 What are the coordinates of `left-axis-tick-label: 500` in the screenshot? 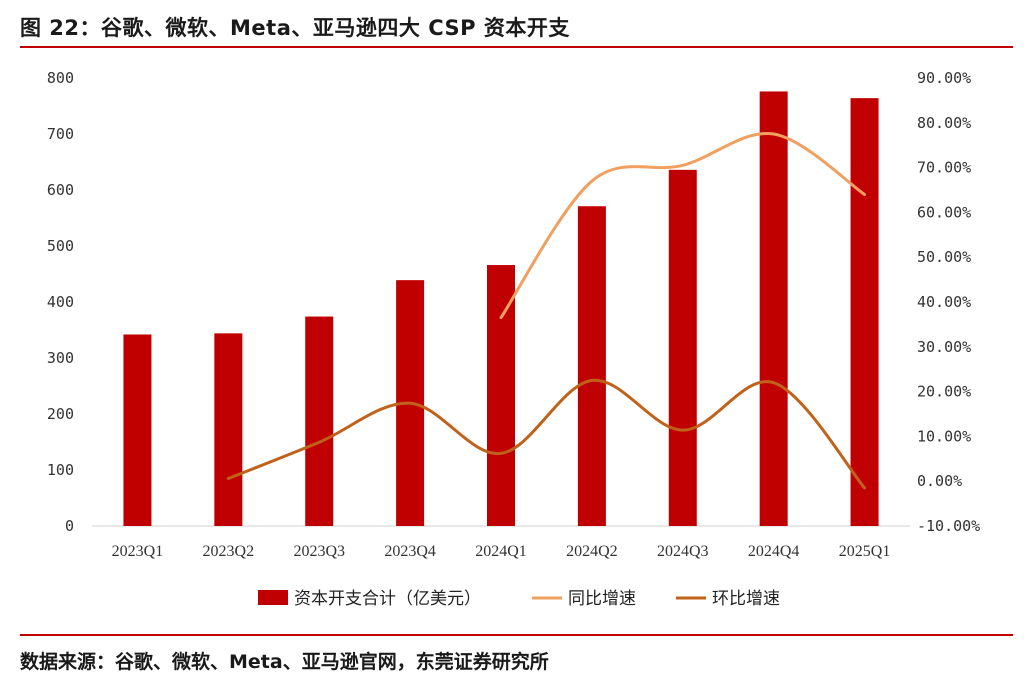 It's located at (60, 246).